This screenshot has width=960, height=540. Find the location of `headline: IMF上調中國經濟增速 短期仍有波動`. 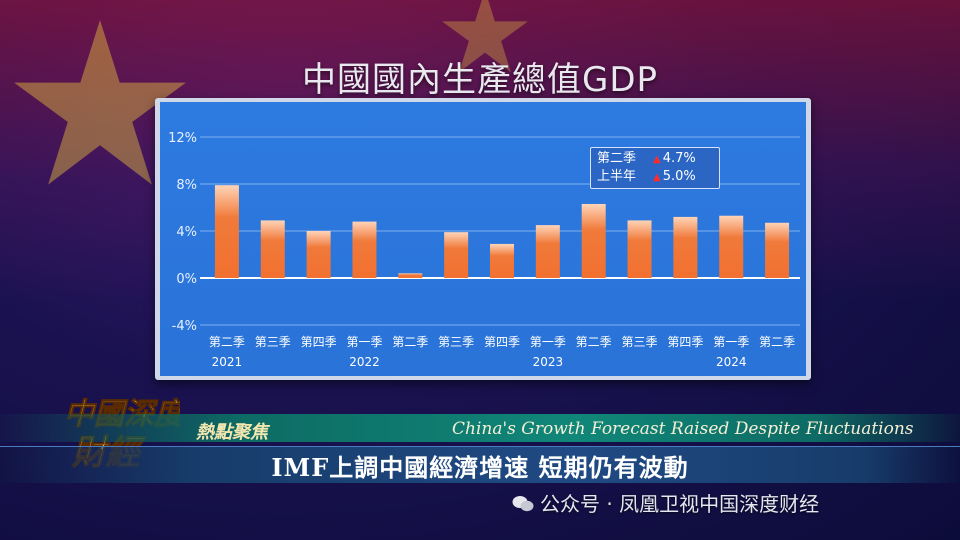

headline: IMF上調中國經濟增速 短期仍有波動 is located at coordinates (480, 467).